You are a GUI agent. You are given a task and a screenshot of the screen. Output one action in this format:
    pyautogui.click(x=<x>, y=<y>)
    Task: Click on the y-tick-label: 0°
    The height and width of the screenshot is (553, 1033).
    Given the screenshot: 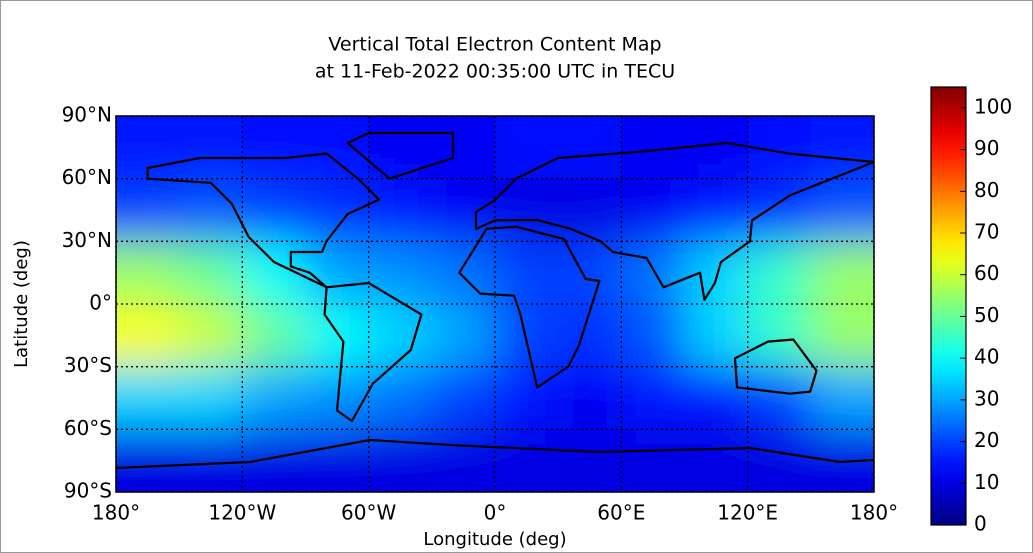 What is the action you would take?
    pyautogui.click(x=100, y=303)
    